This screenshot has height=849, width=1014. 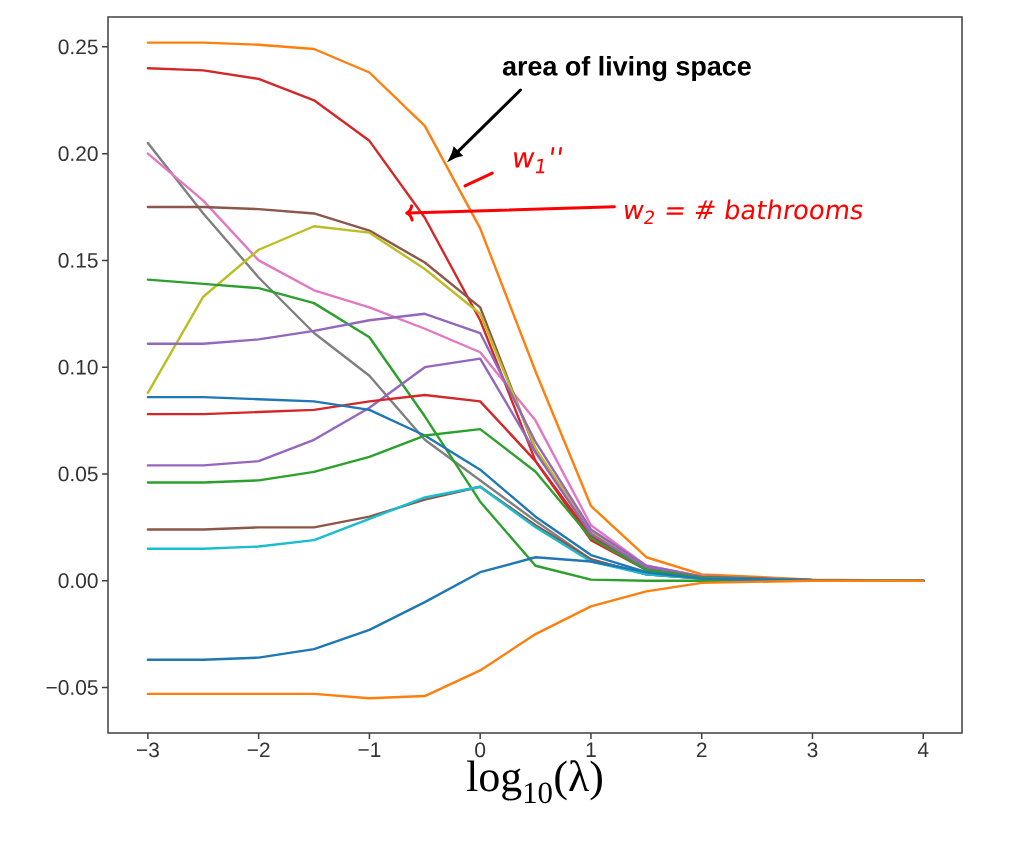 I want to click on y-tick-label: 0.25, so click(x=78, y=47).